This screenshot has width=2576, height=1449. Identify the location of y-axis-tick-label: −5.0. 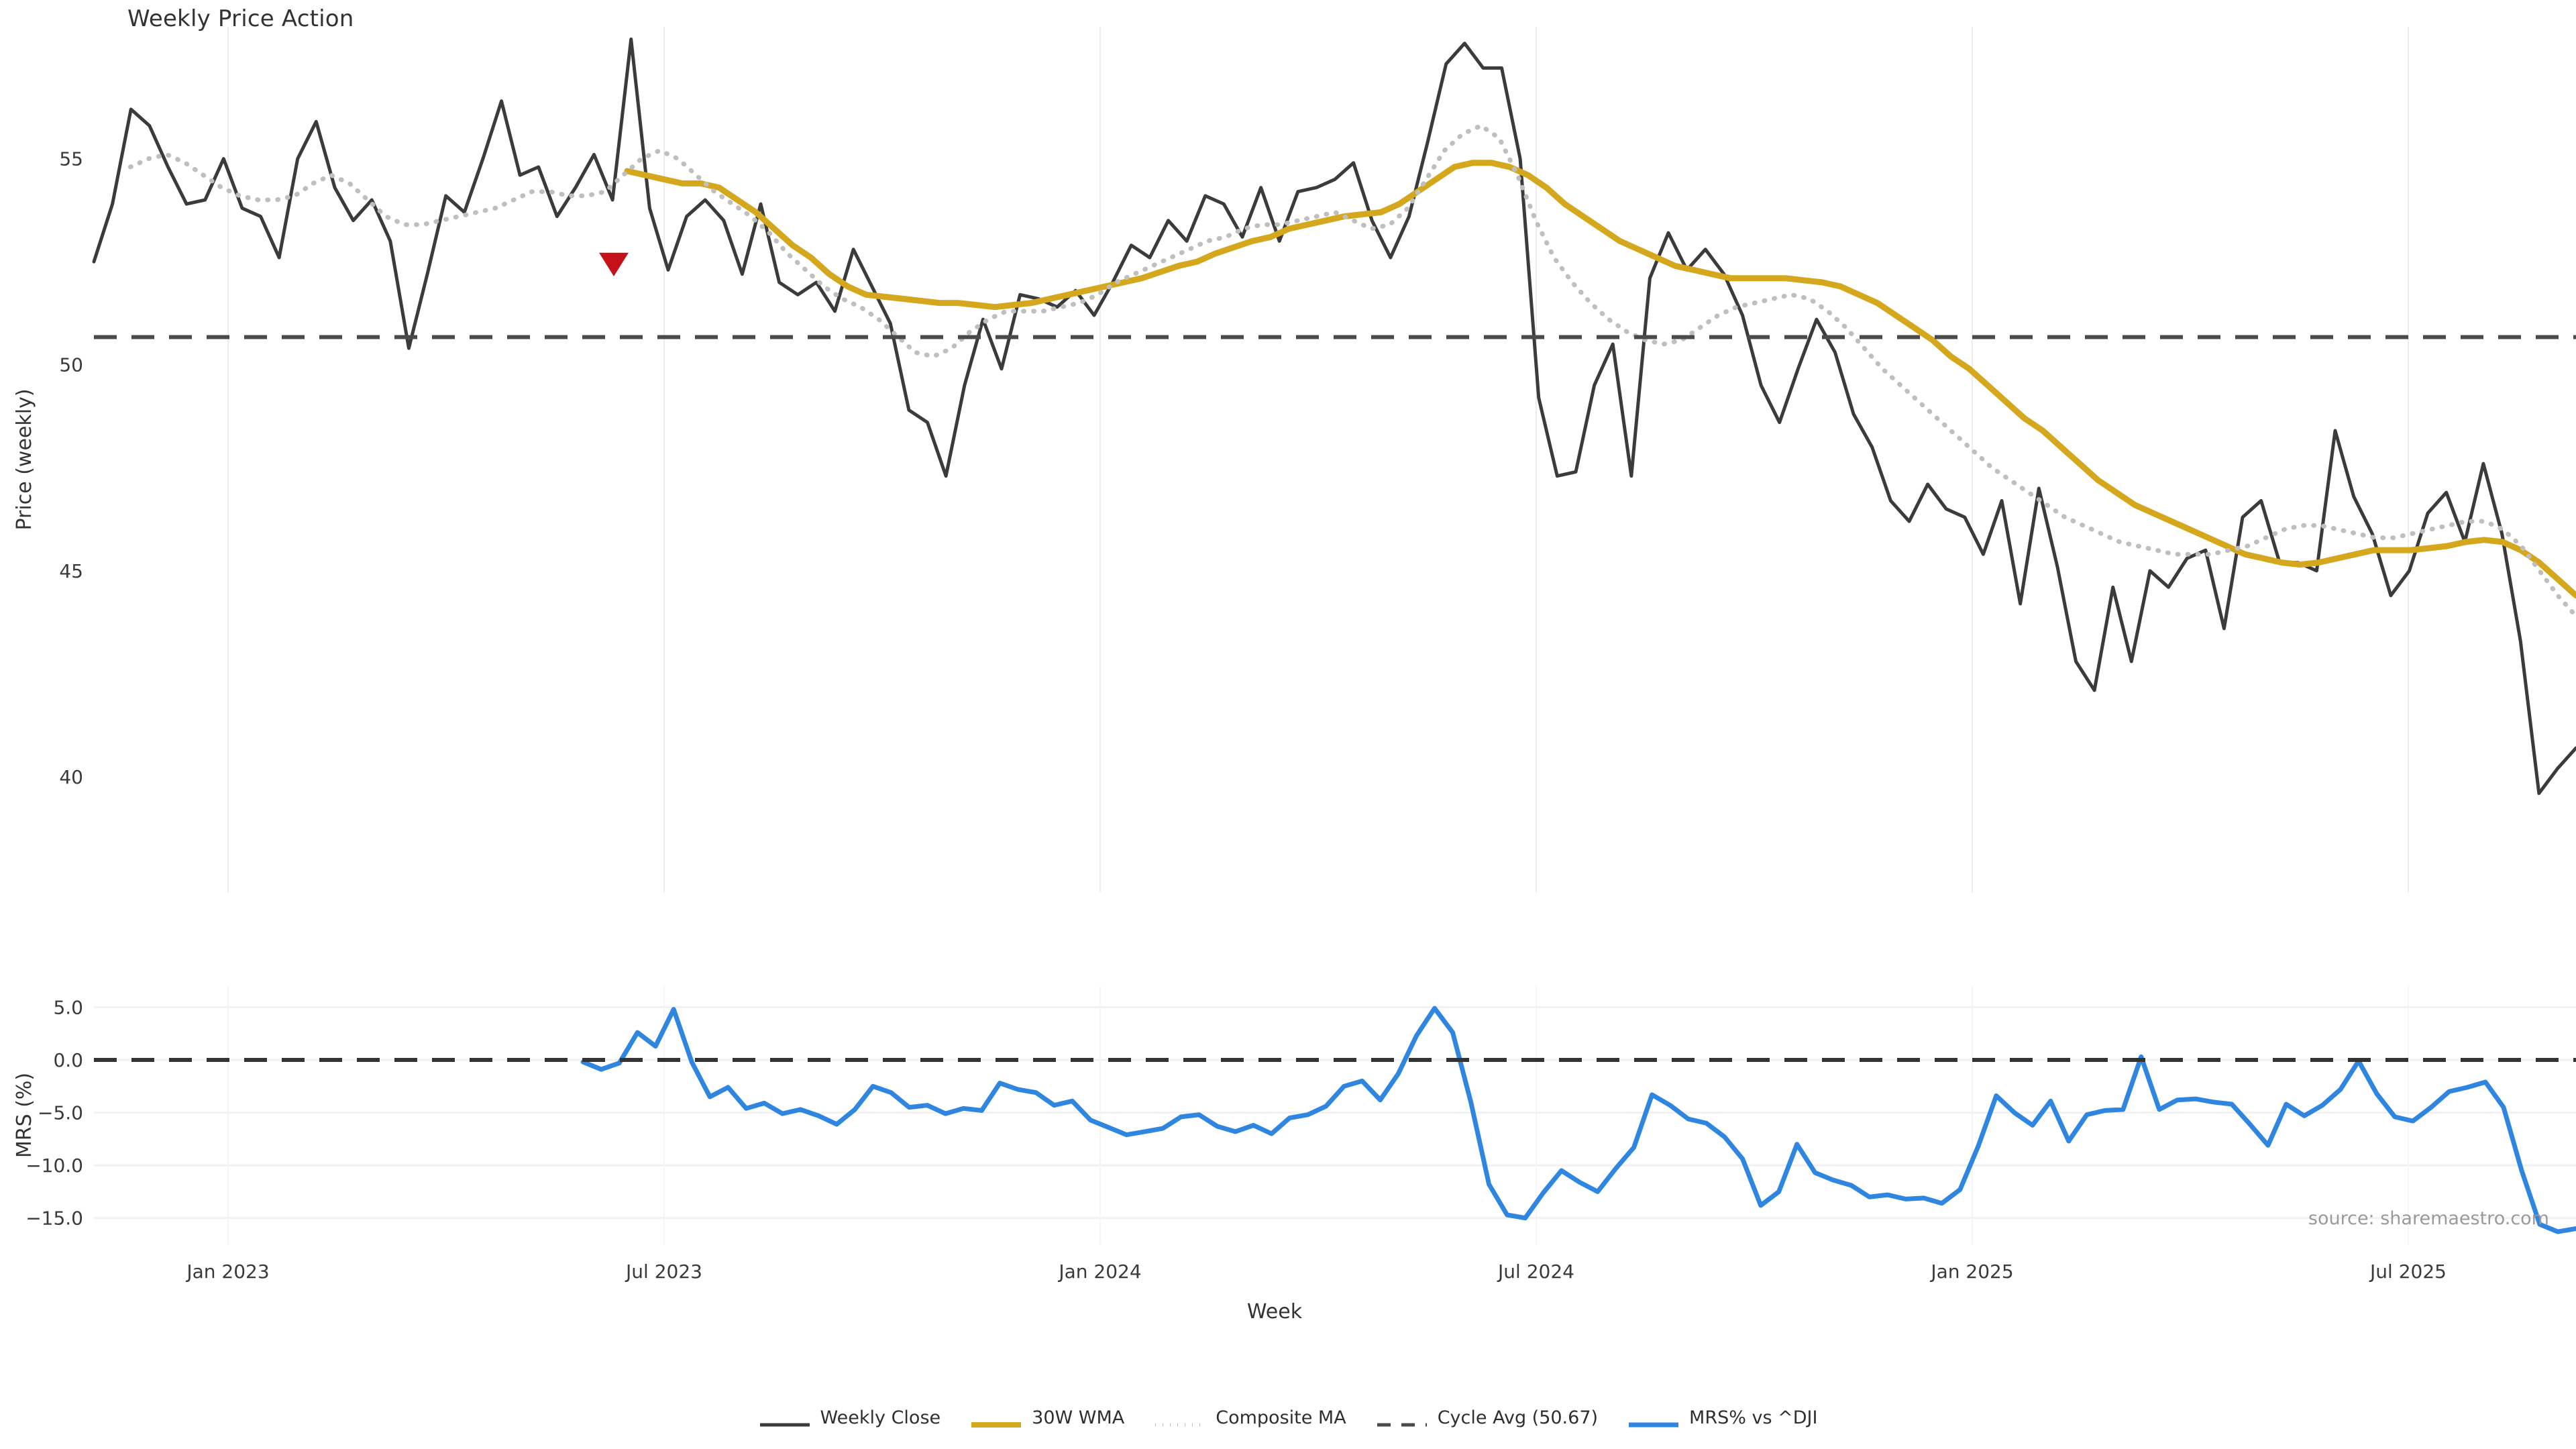
(60, 1113).